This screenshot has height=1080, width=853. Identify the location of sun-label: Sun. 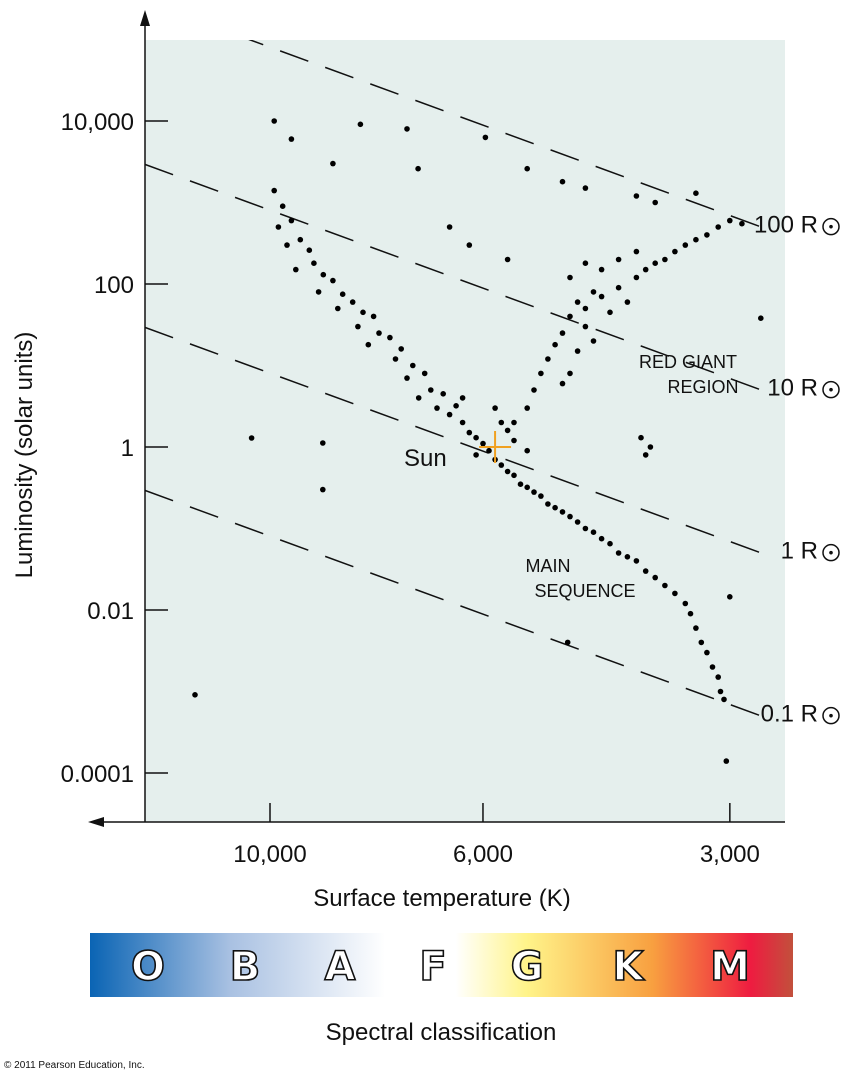
(425, 458).